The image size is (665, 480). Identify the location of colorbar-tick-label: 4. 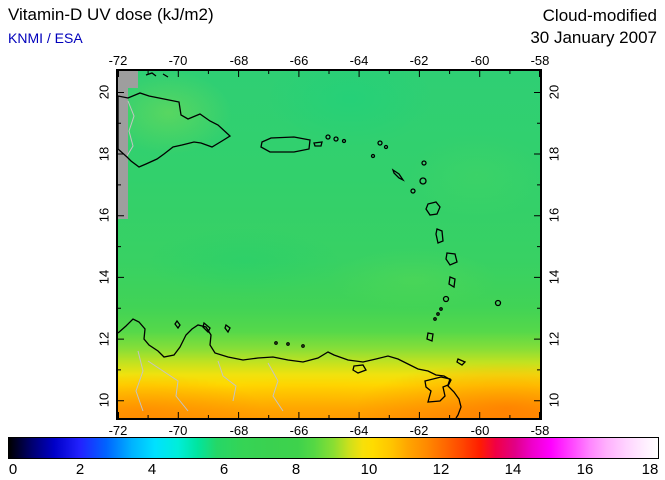
(152, 469).